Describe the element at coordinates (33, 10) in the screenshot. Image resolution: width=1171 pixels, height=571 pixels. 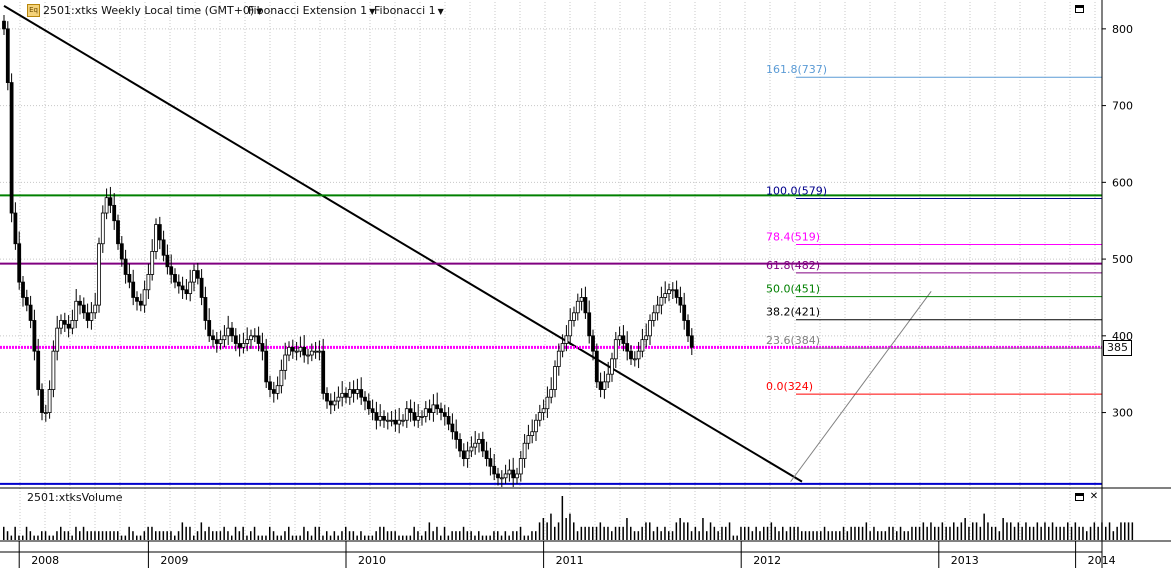
I see `chart-badge-icon: Eq` at that location.